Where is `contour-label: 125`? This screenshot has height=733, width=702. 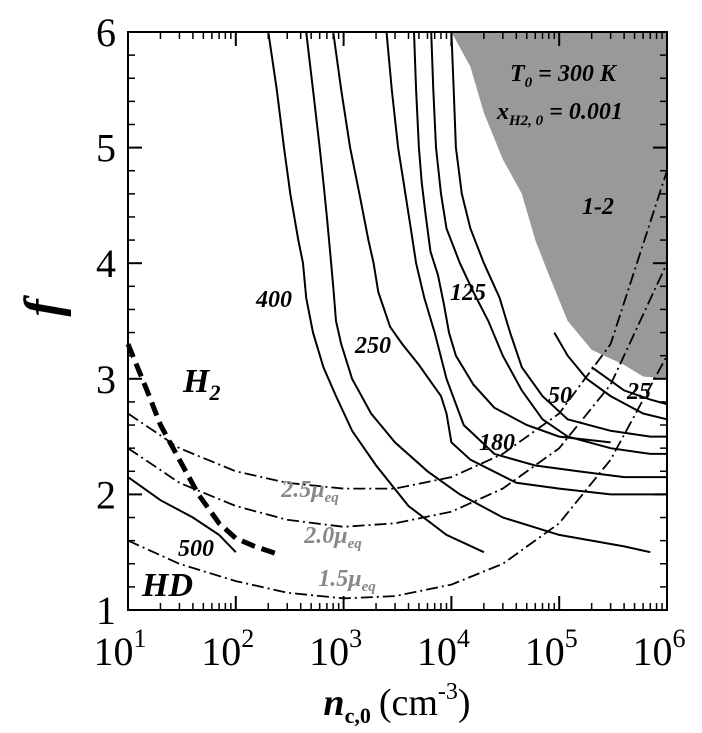 contour-label: 125 is located at coordinates (468, 293).